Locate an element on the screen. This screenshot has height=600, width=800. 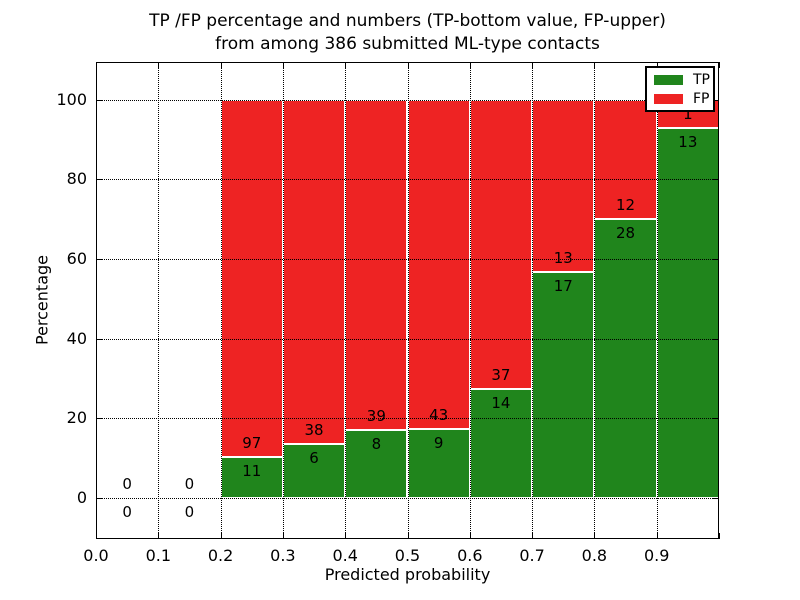
fp-bar-0.2-0.3 is located at coordinates (251, 278).